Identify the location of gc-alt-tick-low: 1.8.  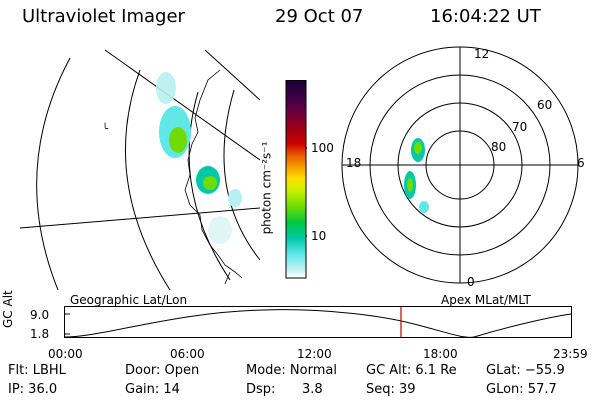
(40, 334).